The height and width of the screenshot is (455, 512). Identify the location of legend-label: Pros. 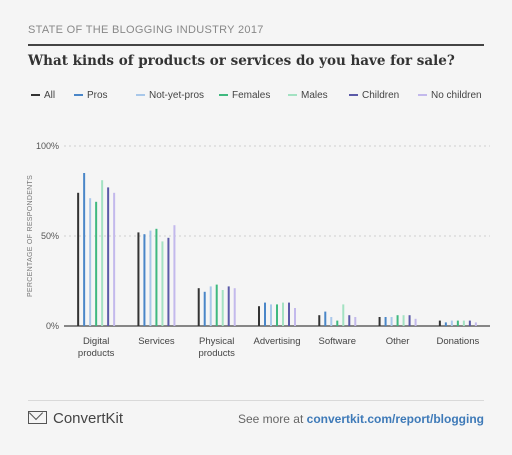
(97, 95).